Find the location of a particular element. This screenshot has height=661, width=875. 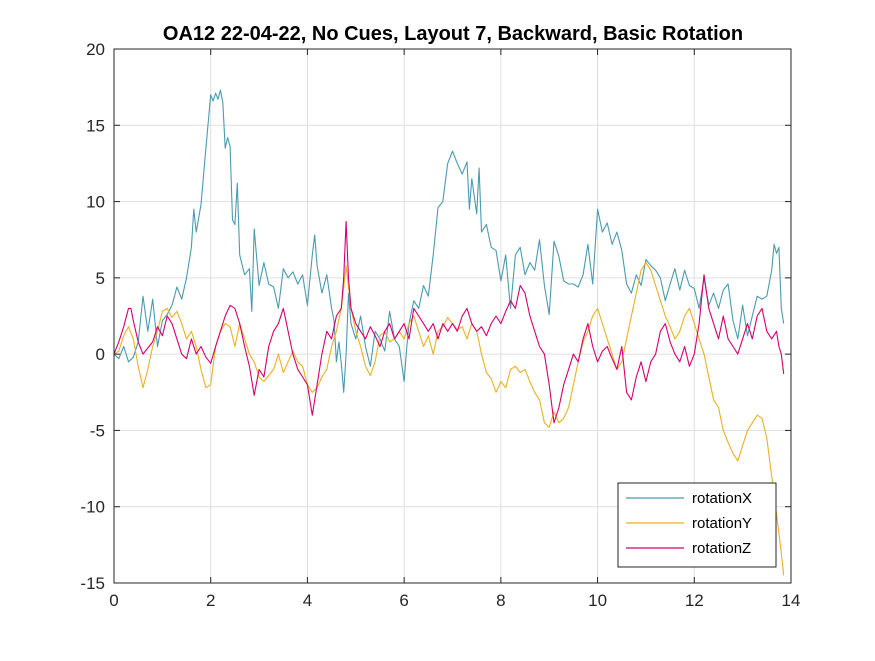

y-tick-label: -15 is located at coordinates (92, 583).